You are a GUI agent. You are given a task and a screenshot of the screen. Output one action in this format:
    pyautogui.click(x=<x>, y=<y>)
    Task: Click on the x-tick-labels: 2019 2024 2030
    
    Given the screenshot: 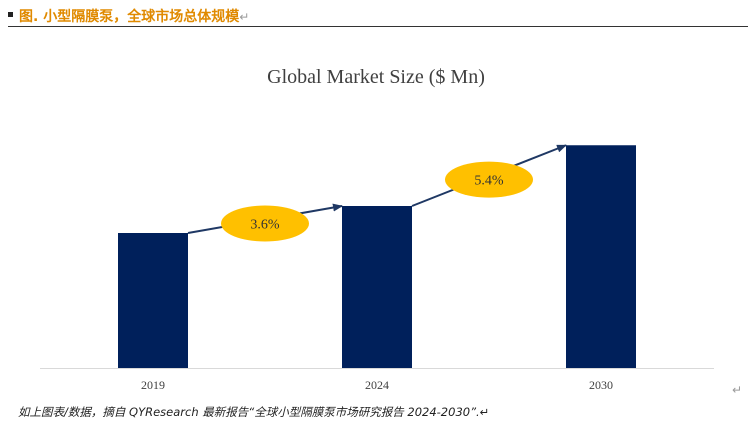 What is the action you would take?
    pyautogui.click(x=377, y=385)
    